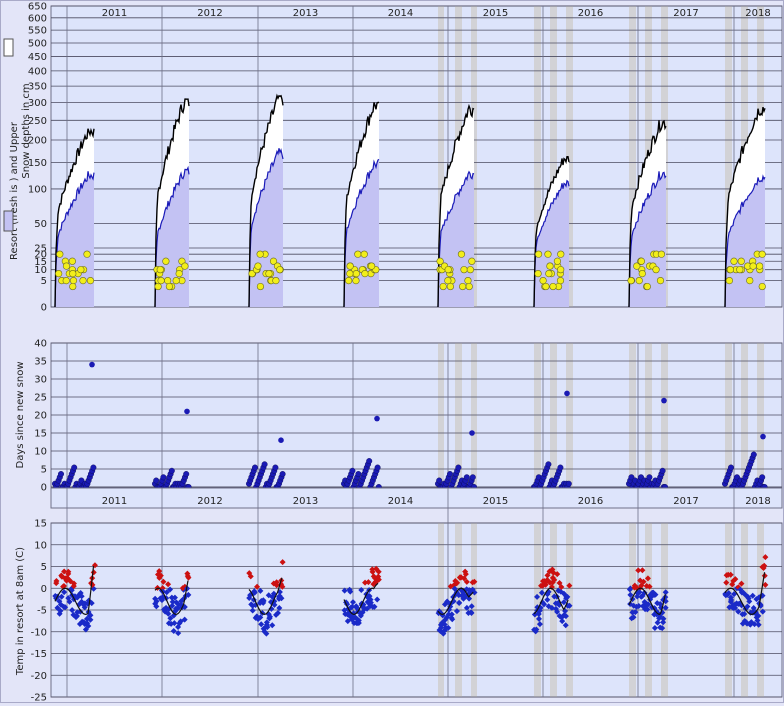 This screenshot has width=784, height=706. Describe the element at coordinates (37, 163) in the screenshot. I see `depth-tick-label: 150` at that location.